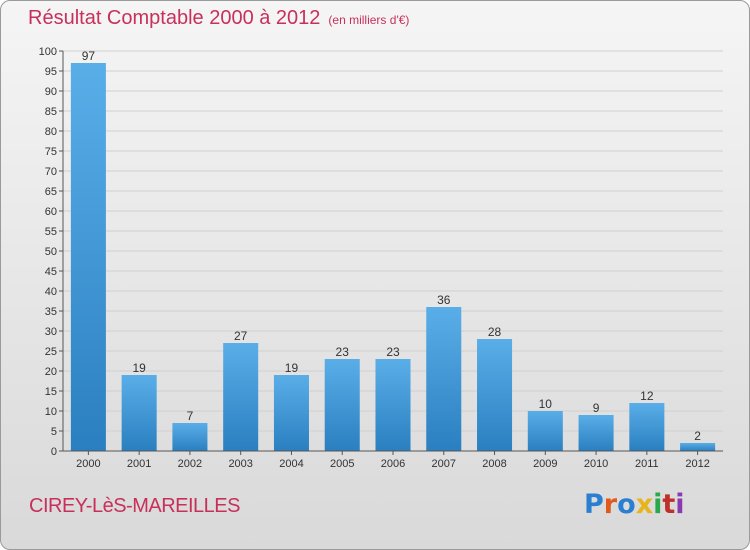 This screenshot has width=750, height=550. Describe the element at coordinates (51, 192) in the screenshot. I see `y-tick-label: 65` at that location.